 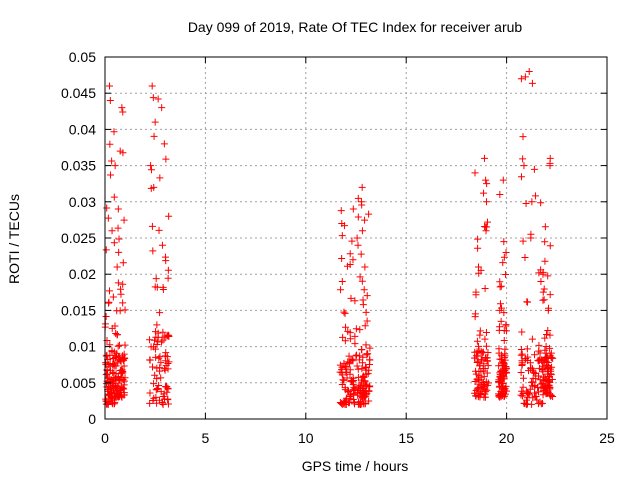 I want to click on y-axis-label: ROTI / TECUs, so click(x=14, y=239).